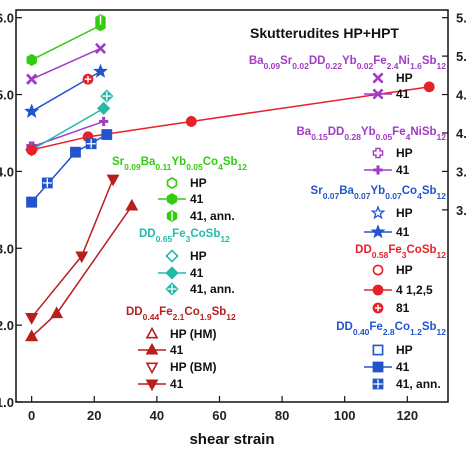 This screenshot has height=474, width=474. Describe the element at coordinates (7, 248) in the screenshot. I see `y-tick-label: 3.0` at that location.